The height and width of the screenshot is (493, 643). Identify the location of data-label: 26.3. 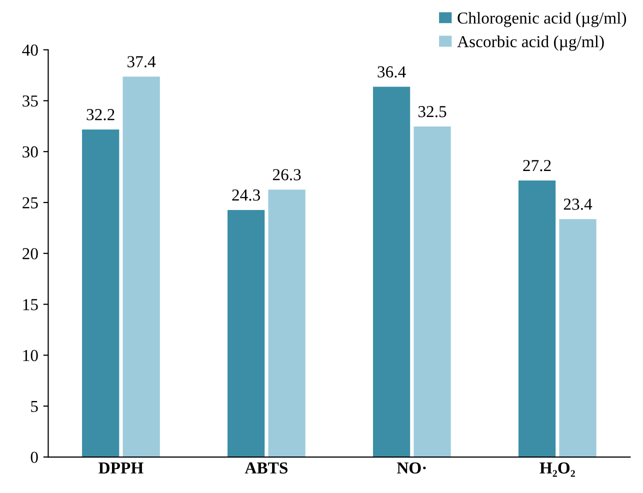
(286, 174).